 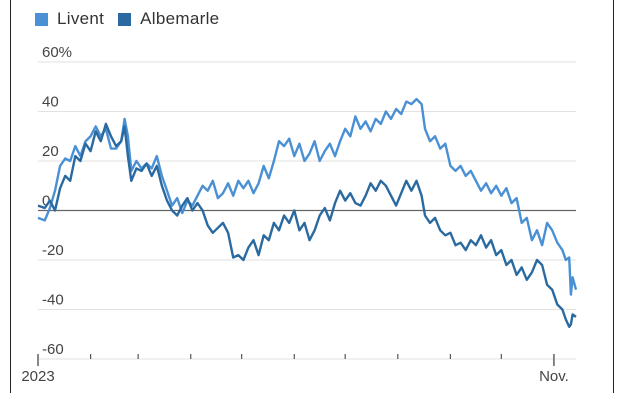 I want to click on y-tick-label: 60%, so click(x=57, y=52).